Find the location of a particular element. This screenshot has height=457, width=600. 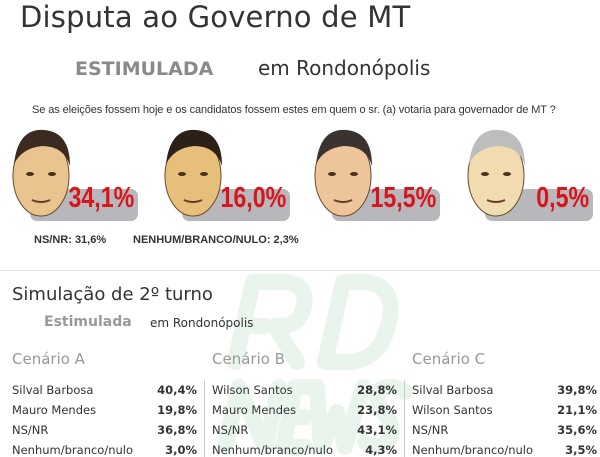

row-value: 21,1% is located at coordinates (577, 410).